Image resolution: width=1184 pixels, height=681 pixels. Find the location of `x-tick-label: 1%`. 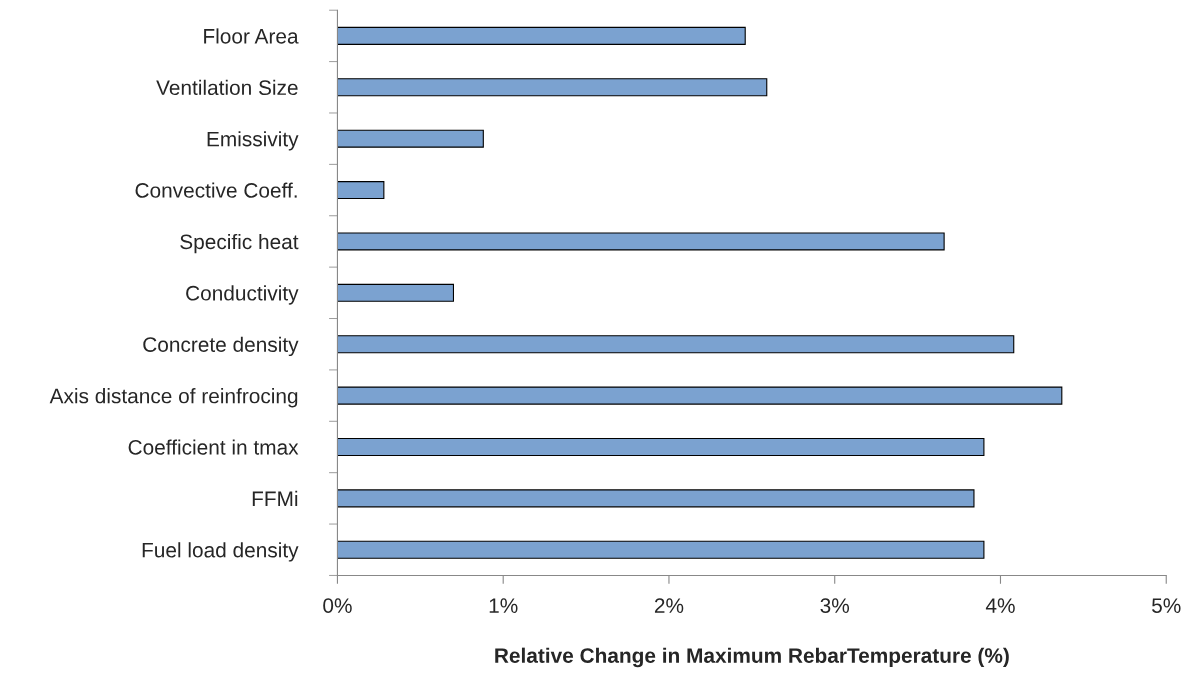

x-tick-label: 1% is located at coordinates (503, 605).